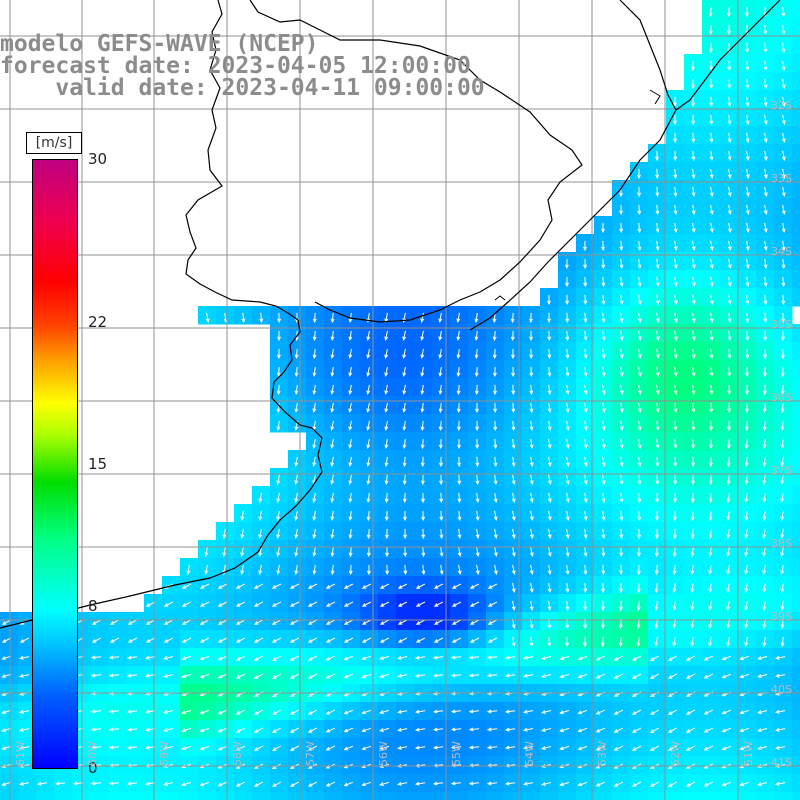  Describe the element at coordinates (98, 464) in the screenshot. I see `colorbar-tick-label: 15` at that location.